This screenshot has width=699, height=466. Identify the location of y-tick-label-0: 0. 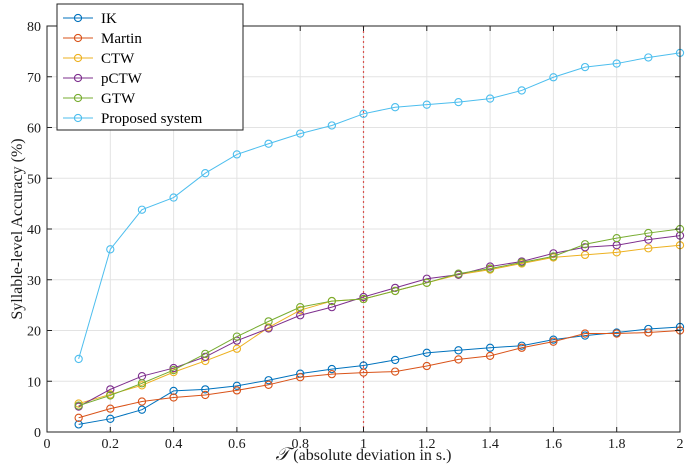
(37, 433).